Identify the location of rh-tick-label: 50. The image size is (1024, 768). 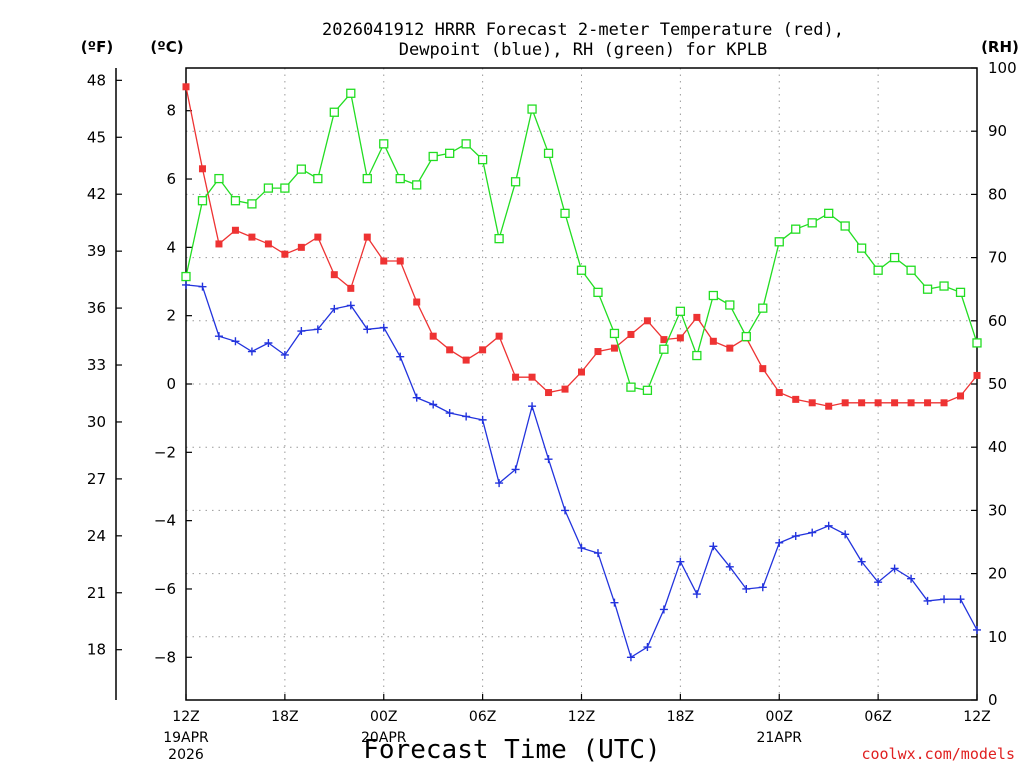
(997, 384).